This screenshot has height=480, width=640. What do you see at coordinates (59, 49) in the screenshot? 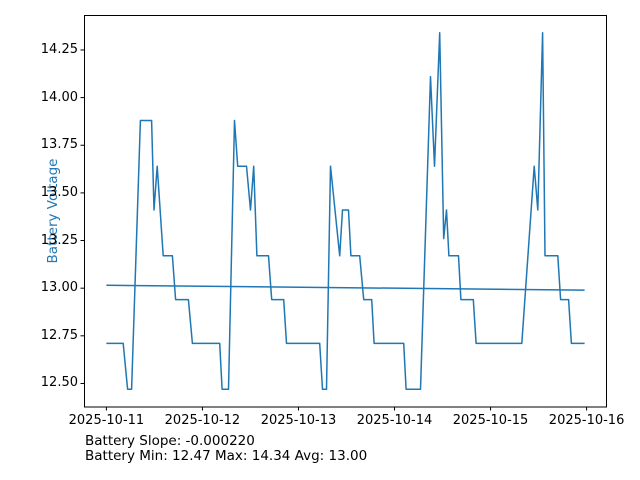
I see `y-tick-label: 14.25` at bounding box center [59, 49].